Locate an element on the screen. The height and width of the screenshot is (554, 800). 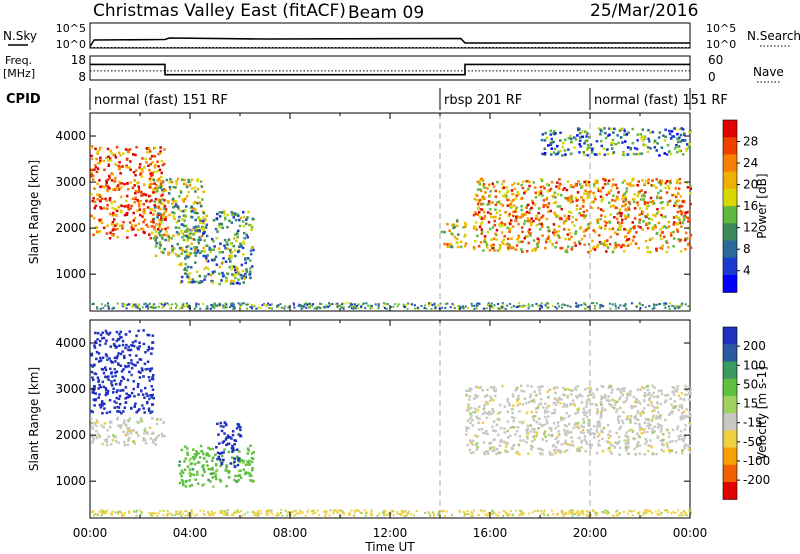
colorbar-tick-label: 28 is located at coordinates (750, 142).